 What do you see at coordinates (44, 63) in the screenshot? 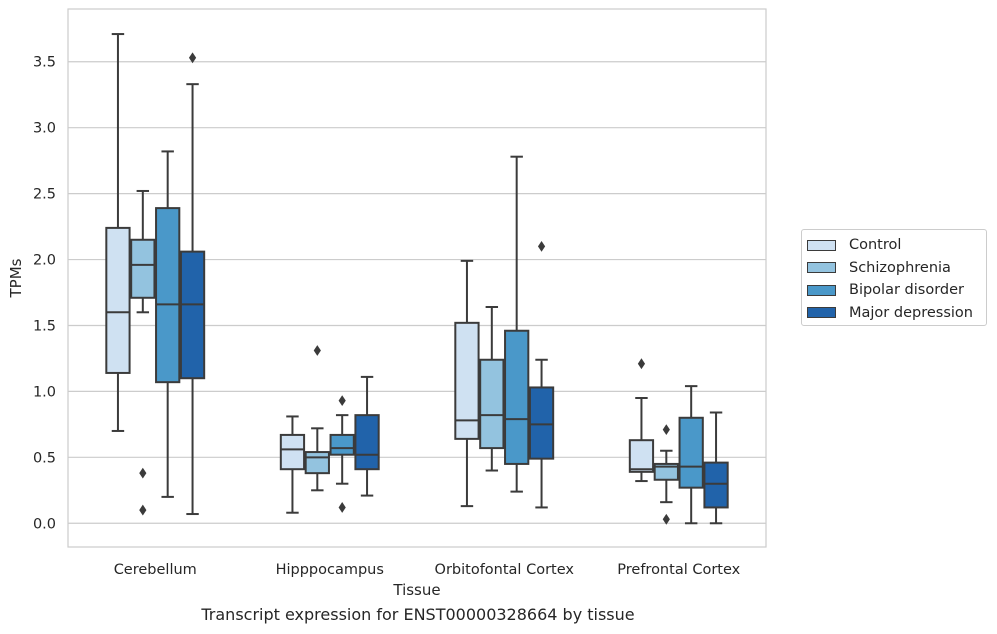
I see `y-tick-label: 3.5` at bounding box center [44, 63].